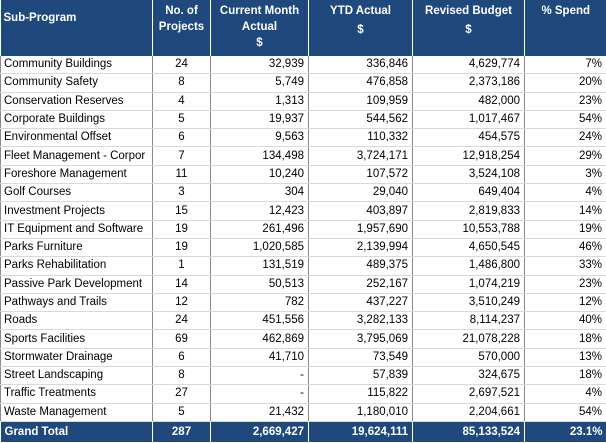 This screenshot has width=606, height=443. Describe the element at coordinates (259, 229) in the screenshot. I see `current-month-cell: 261,496` at that location.